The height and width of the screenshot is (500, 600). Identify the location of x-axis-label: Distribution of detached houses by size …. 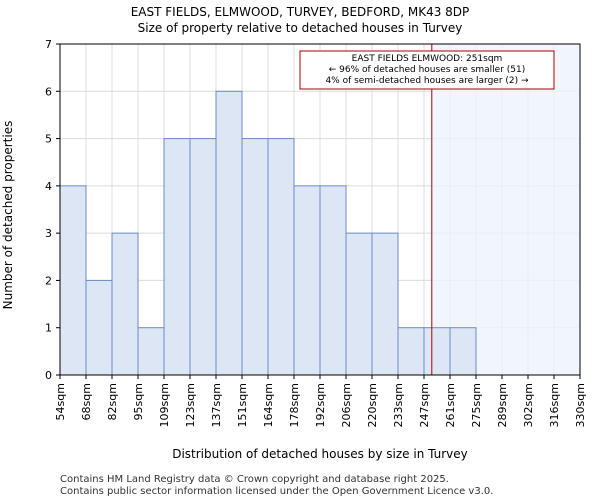
(320, 454).